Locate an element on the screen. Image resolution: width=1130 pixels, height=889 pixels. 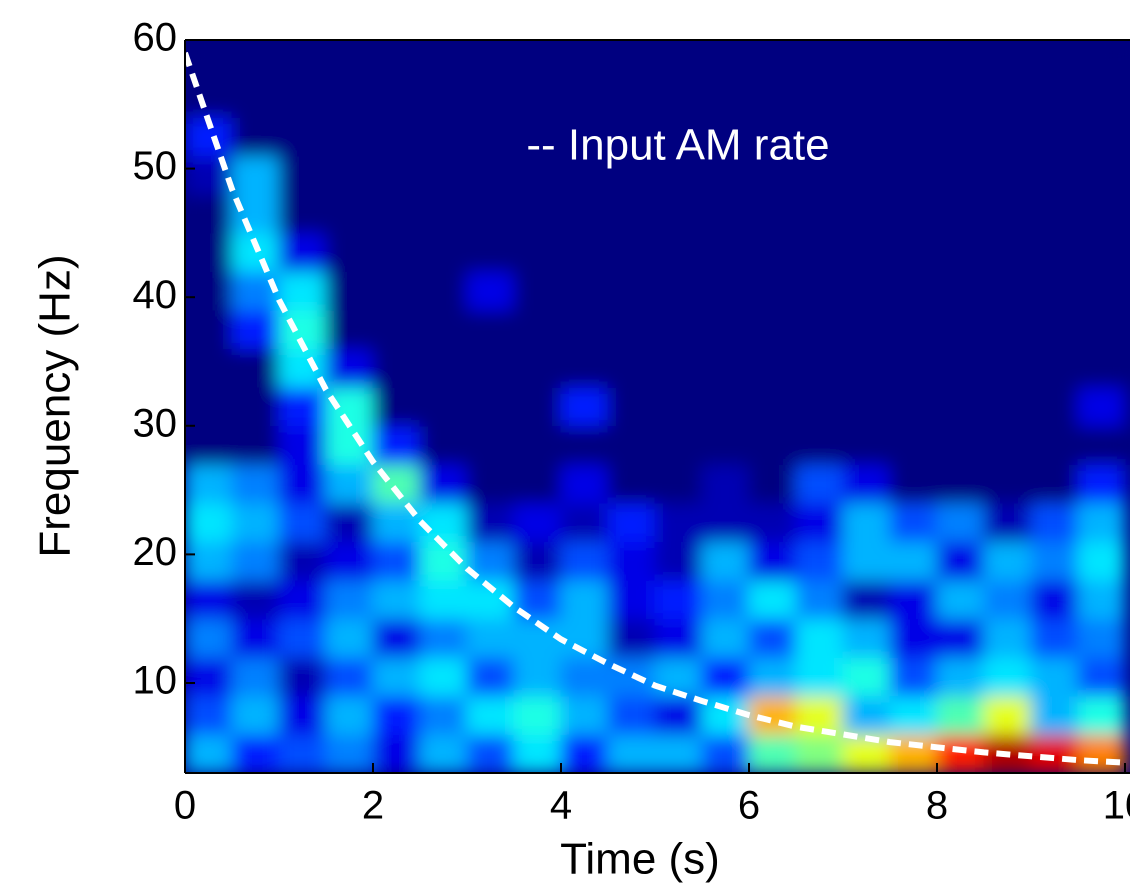
y-tick-label: 60 is located at coordinates (155, 38).